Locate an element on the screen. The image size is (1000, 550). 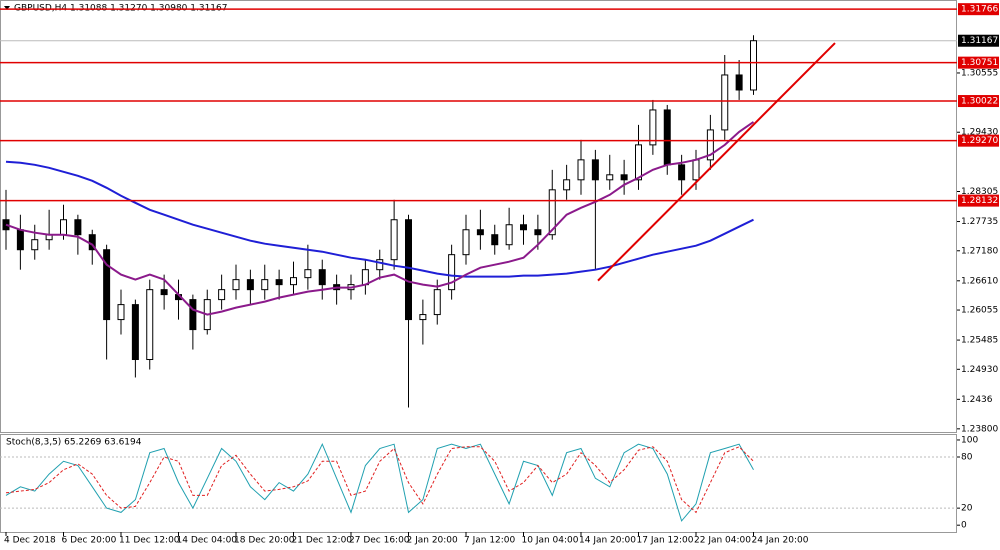
level-label: 1.30751 is located at coordinates (979, 63).